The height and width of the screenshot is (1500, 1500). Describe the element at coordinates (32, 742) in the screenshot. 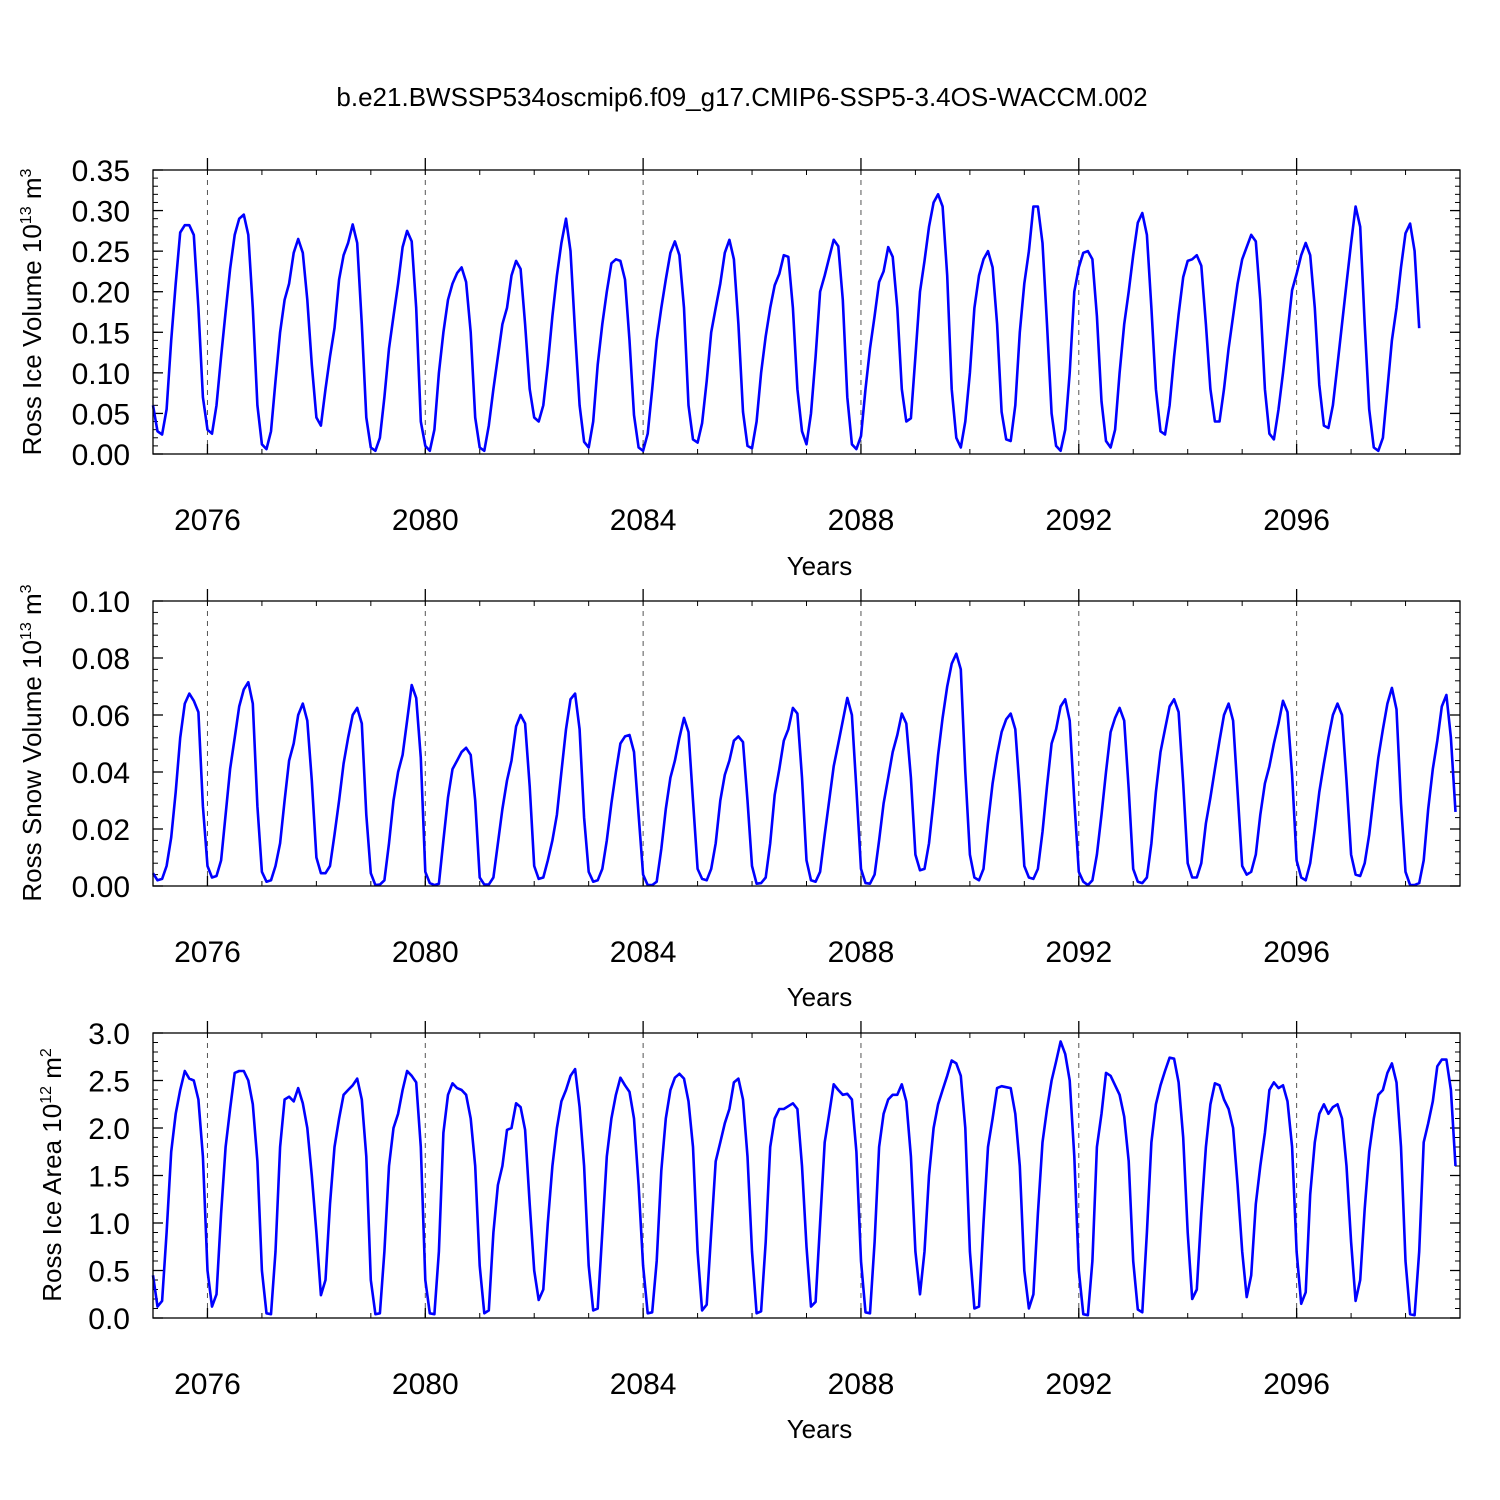

I see `y-axis-label: Ross Snow Volume 1013 m3` at that location.